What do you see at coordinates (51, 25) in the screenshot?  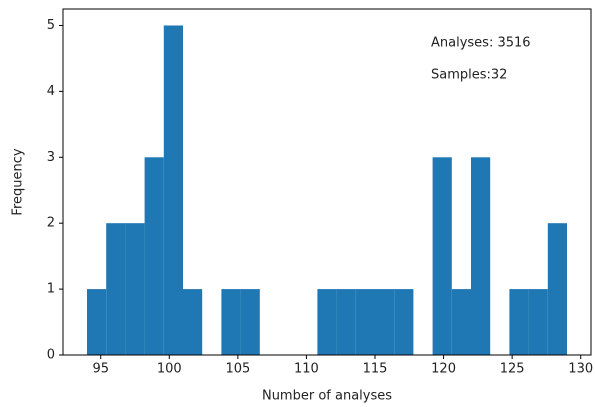 I see `y-tick-label: 5` at bounding box center [51, 25].